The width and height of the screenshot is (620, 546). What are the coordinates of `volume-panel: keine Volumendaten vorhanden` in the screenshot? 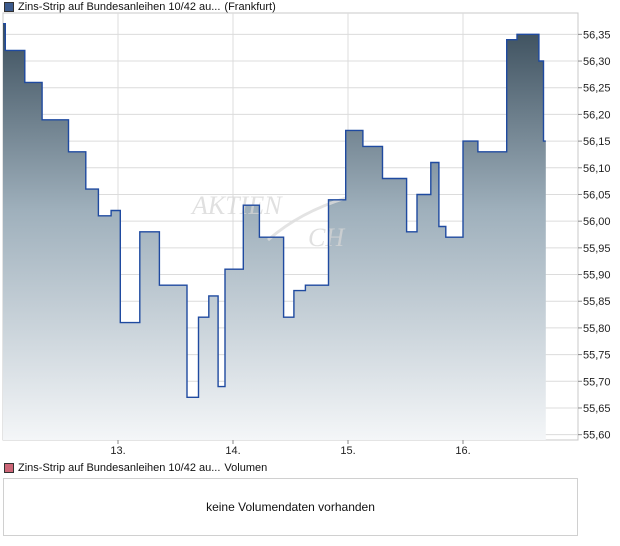 It's located at (290, 507).